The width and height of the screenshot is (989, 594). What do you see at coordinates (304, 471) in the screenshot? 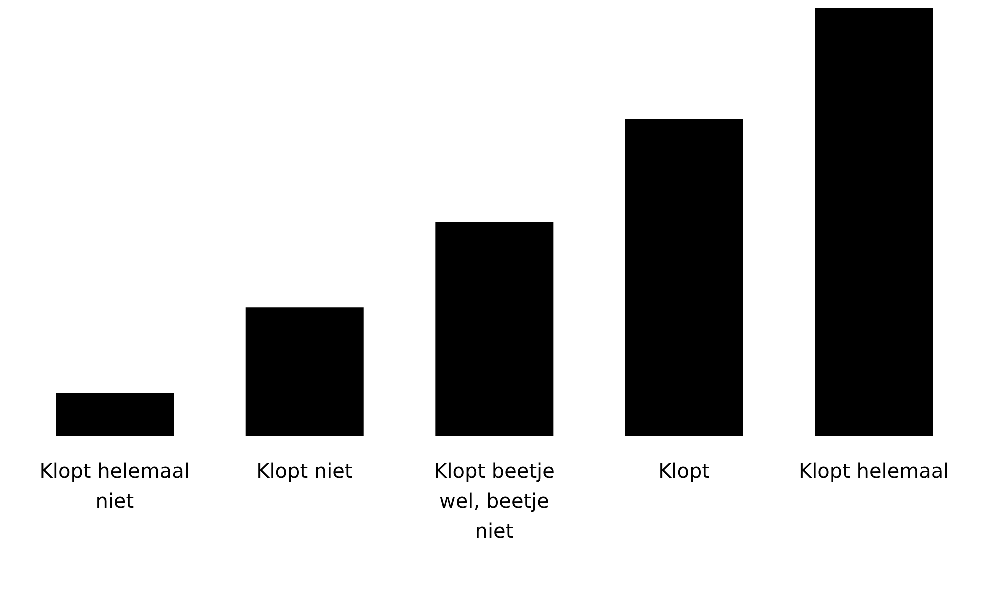
I see `x-tick-label: Klopt niet` at bounding box center [304, 471].